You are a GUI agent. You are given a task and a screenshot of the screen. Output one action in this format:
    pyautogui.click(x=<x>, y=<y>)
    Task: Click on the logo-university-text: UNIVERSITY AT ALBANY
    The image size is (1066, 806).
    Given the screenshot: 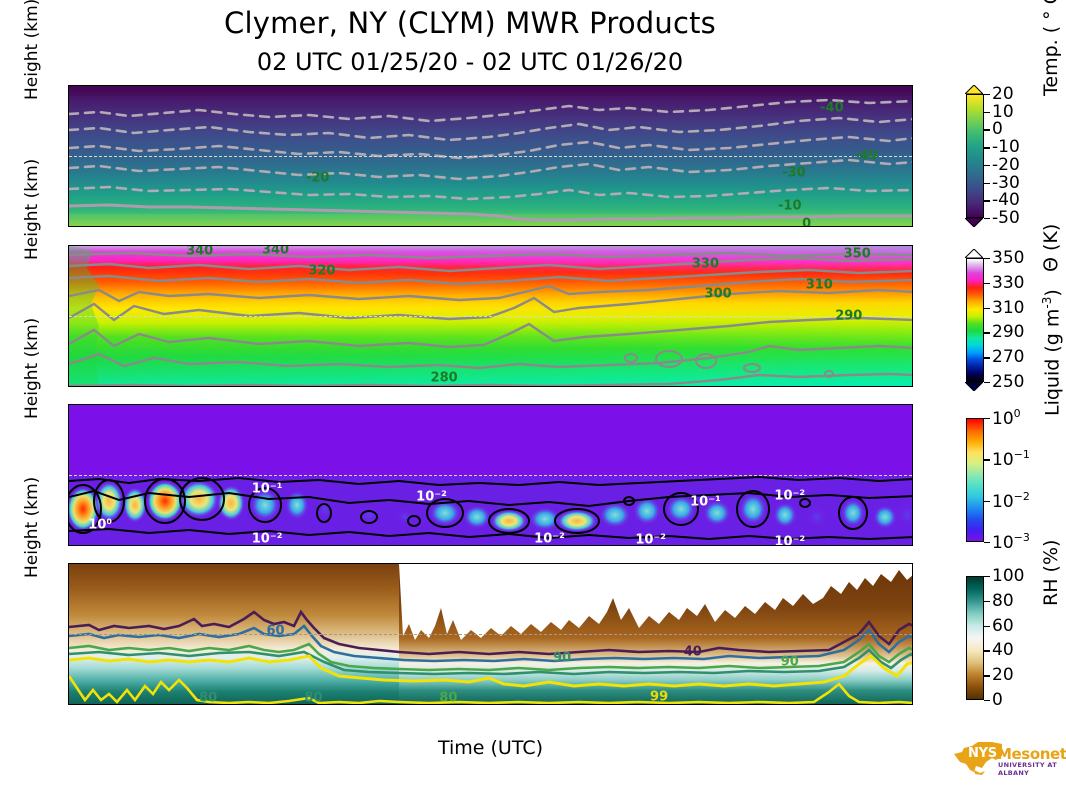 What is the action you would take?
    pyautogui.click(x=1027, y=769)
    